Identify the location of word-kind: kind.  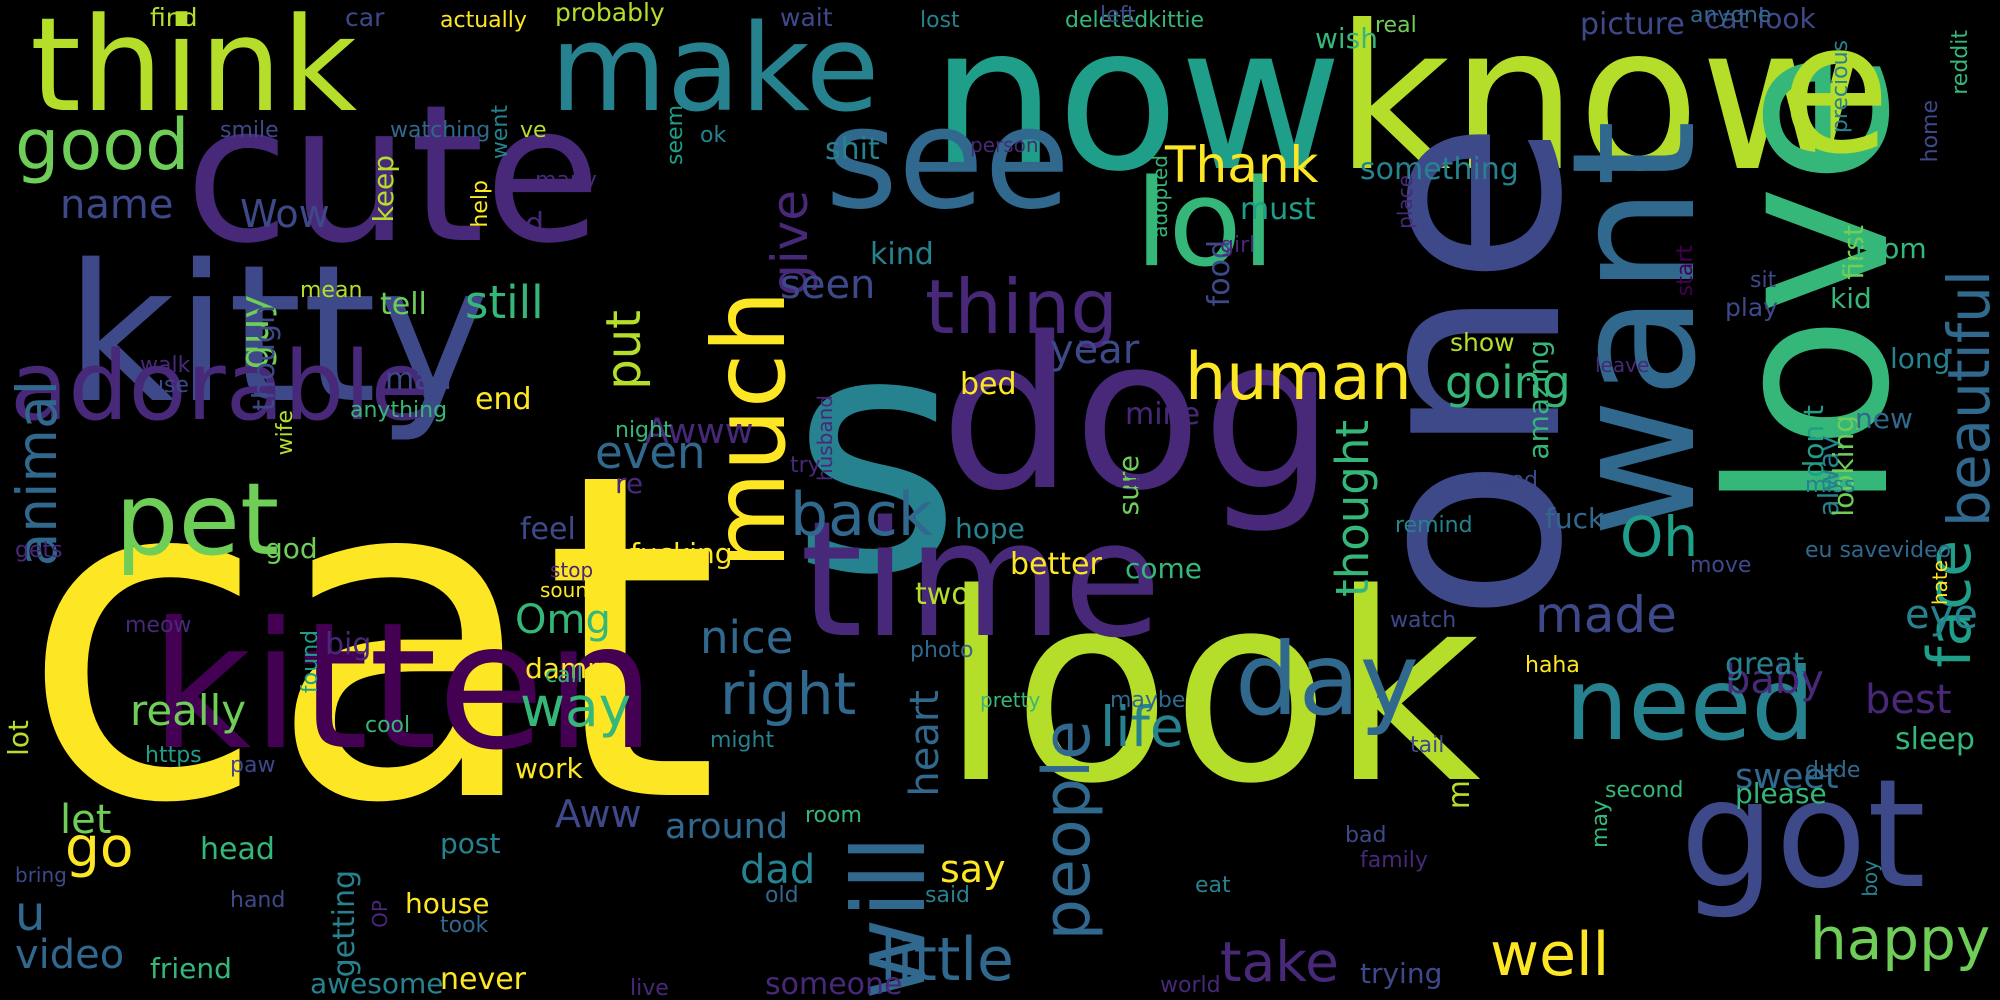
(902, 254).